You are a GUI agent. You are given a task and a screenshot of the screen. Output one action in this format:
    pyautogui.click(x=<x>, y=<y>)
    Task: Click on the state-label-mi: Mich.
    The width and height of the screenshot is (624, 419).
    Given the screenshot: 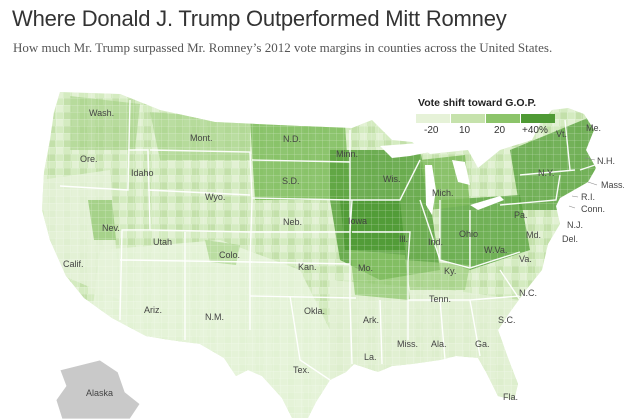 What is the action you would take?
    pyautogui.click(x=443, y=193)
    